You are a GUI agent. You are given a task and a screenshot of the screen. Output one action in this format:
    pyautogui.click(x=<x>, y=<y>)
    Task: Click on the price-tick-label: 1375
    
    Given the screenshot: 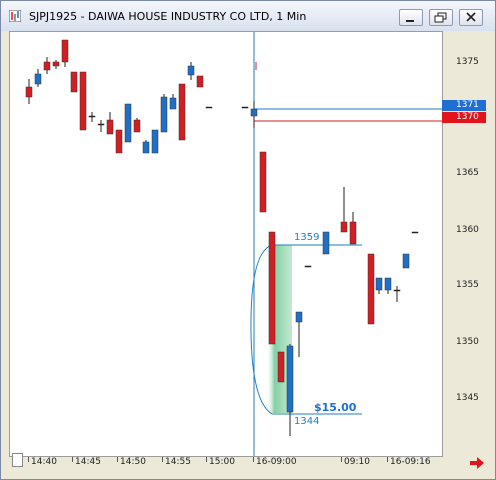 What is the action you would take?
    pyautogui.click(x=467, y=62)
    